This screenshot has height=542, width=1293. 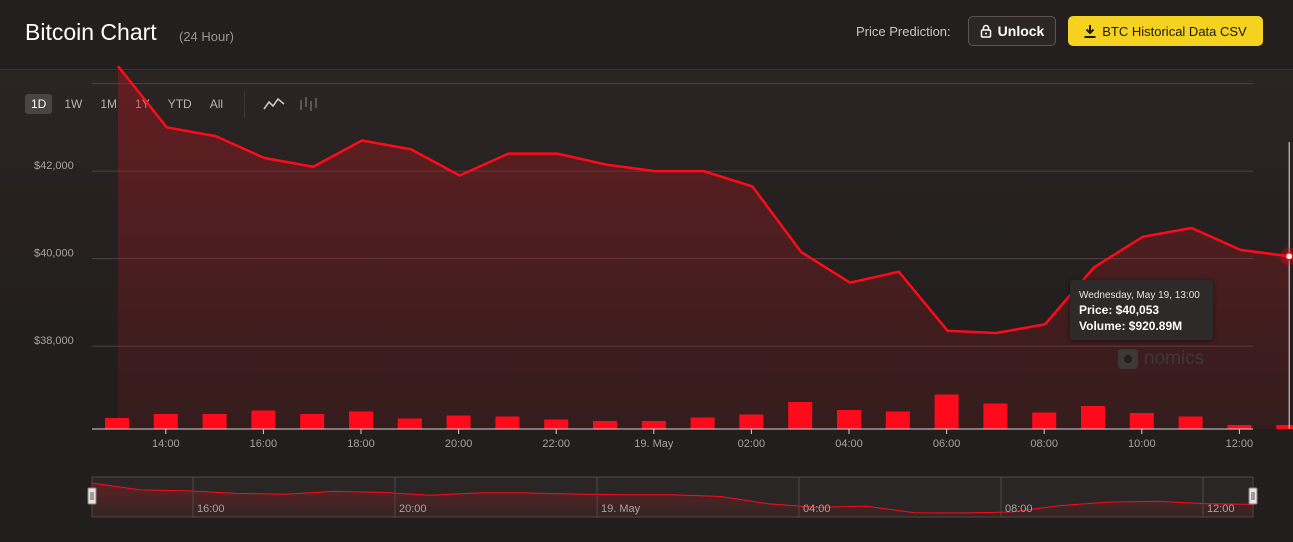 What do you see at coordinates (1142, 444) in the screenshot?
I see `x-tick-label: 10:00` at bounding box center [1142, 444].